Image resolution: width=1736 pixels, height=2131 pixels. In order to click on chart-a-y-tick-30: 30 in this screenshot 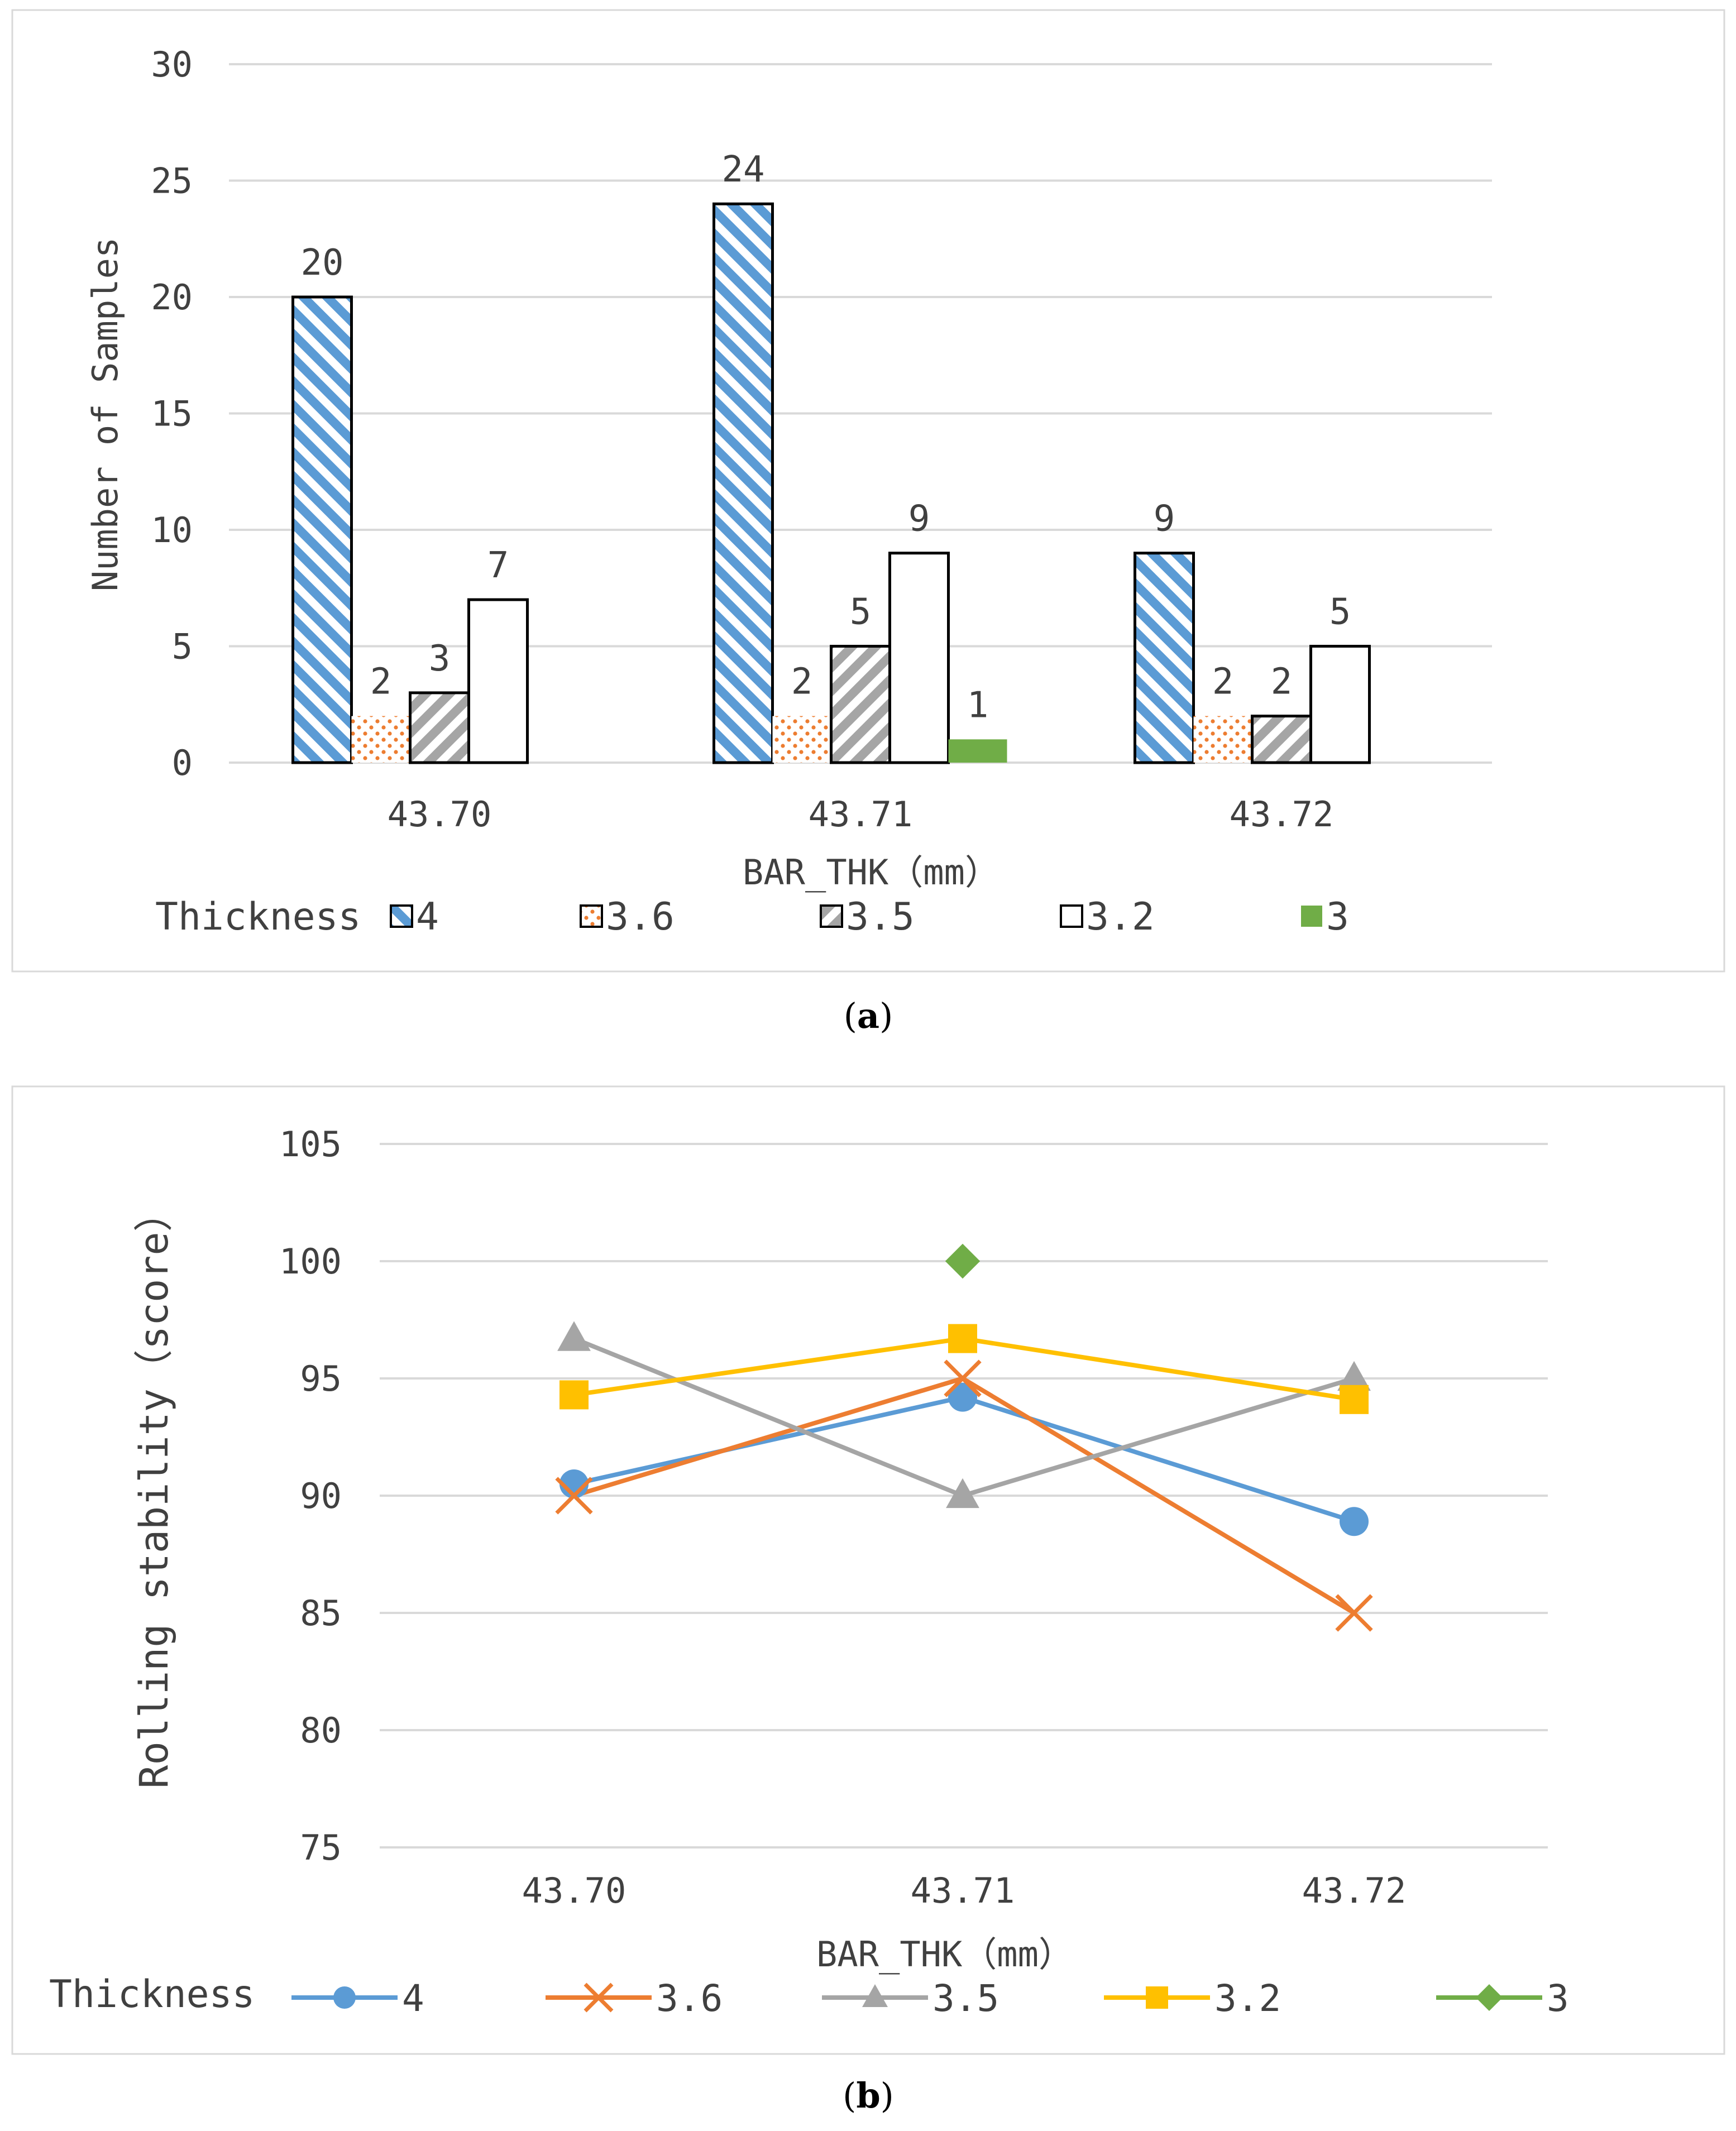, I will do `click(172, 64)`.